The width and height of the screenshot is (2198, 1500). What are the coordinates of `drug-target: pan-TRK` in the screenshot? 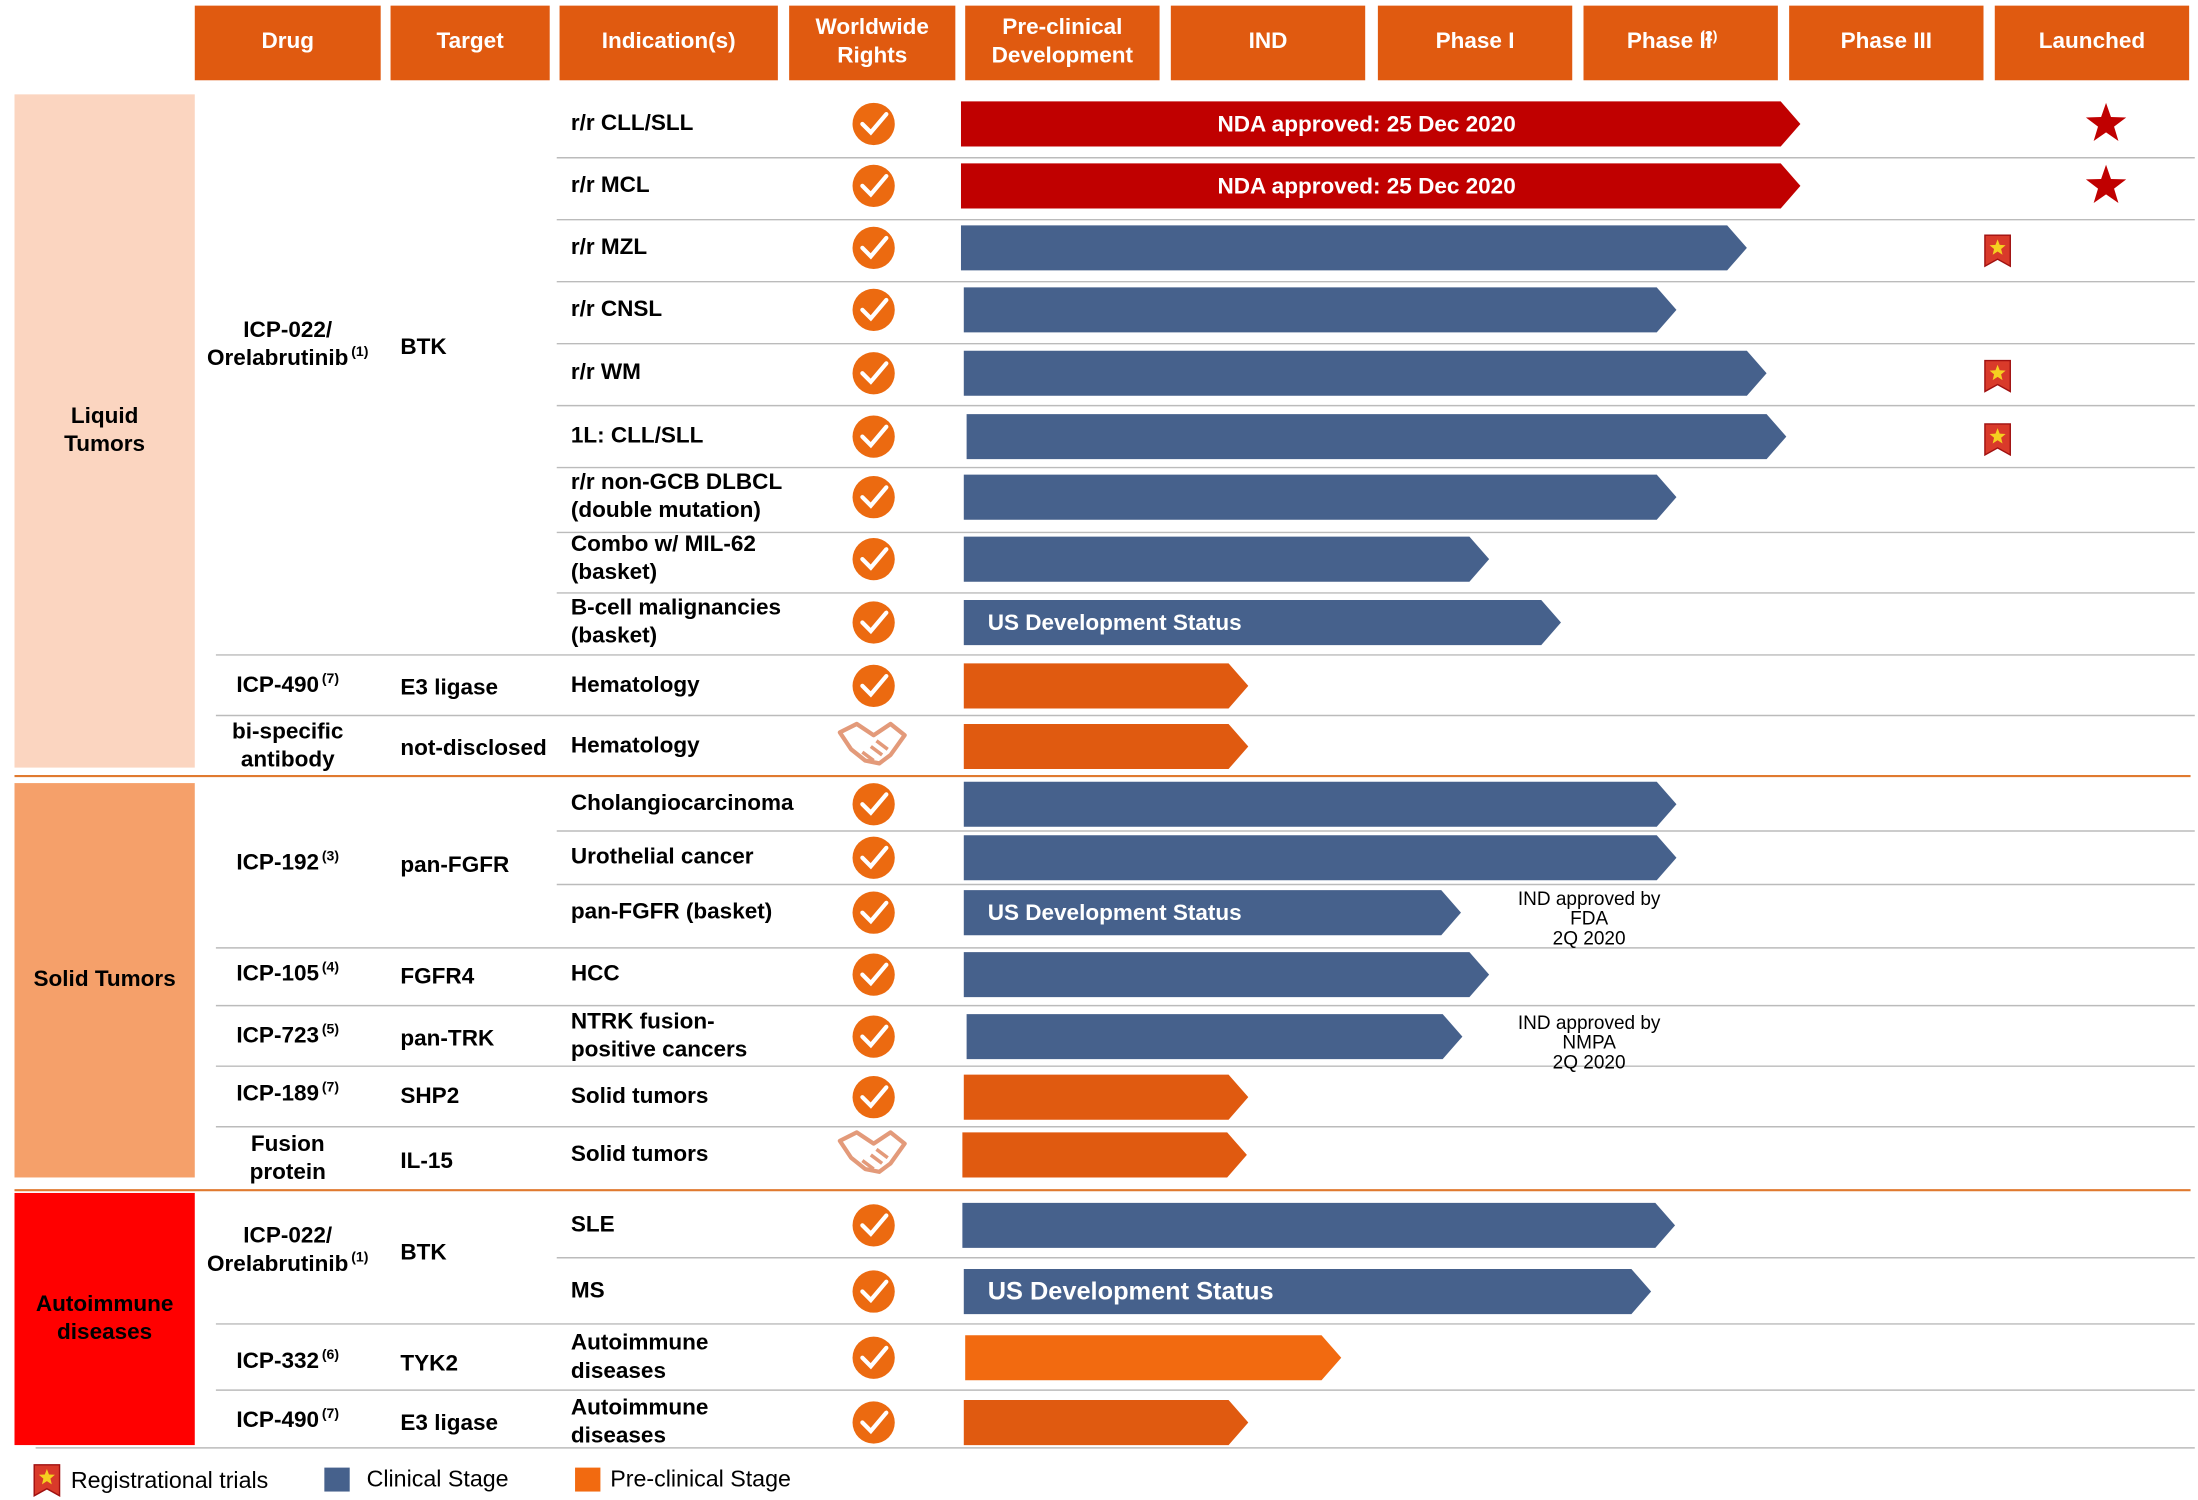 It's located at (447, 1037).